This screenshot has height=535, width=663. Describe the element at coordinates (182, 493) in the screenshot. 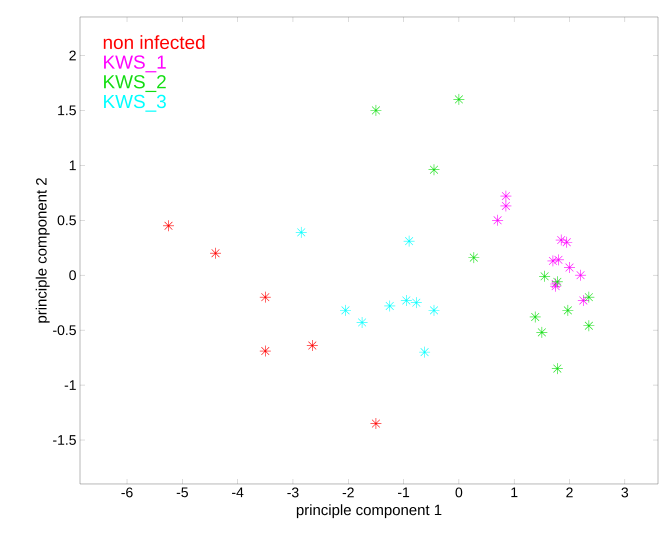

I see `x-tick-label: -5` at that location.